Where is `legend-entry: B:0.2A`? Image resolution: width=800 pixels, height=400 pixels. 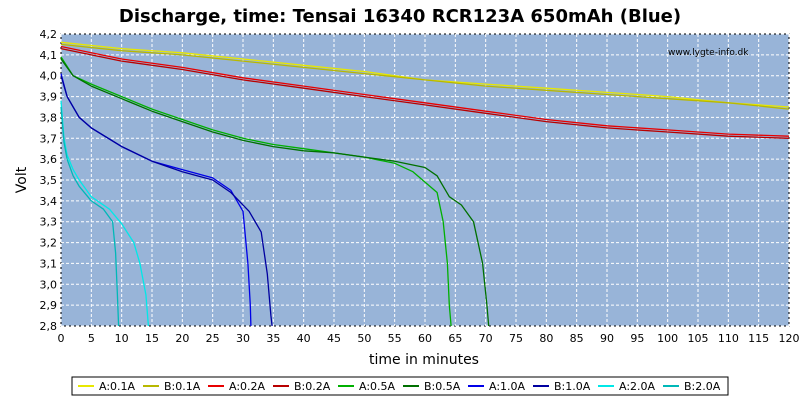 legend-entry: B:0.2A is located at coordinates (302, 386).